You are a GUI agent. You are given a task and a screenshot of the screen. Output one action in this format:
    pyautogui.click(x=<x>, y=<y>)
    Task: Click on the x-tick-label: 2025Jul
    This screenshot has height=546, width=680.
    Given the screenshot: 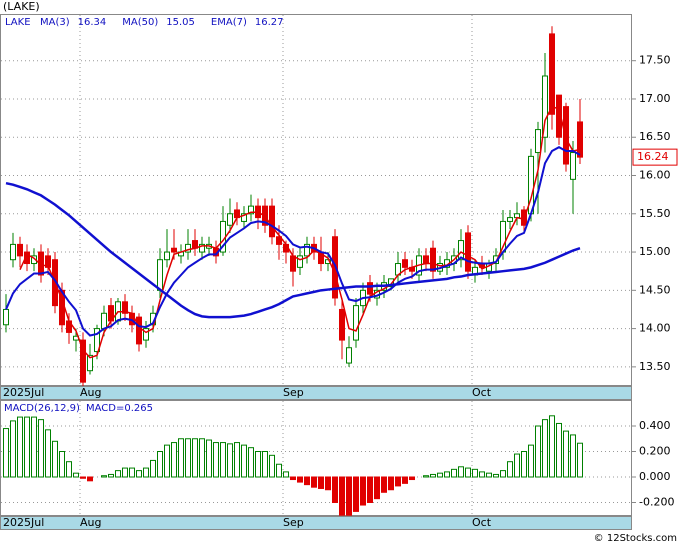 What is the action you would take?
    pyautogui.click(x=23, y=392)
    